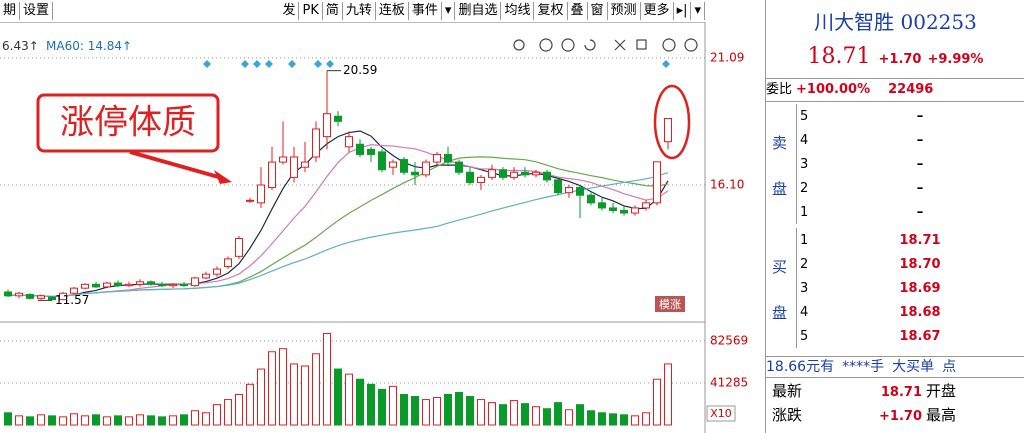 Image resolution: width=1024 pixels, height=433 pixels. Describe the element at coordinates (436, 64) in the screenshot. I see `event-markers` at that location.